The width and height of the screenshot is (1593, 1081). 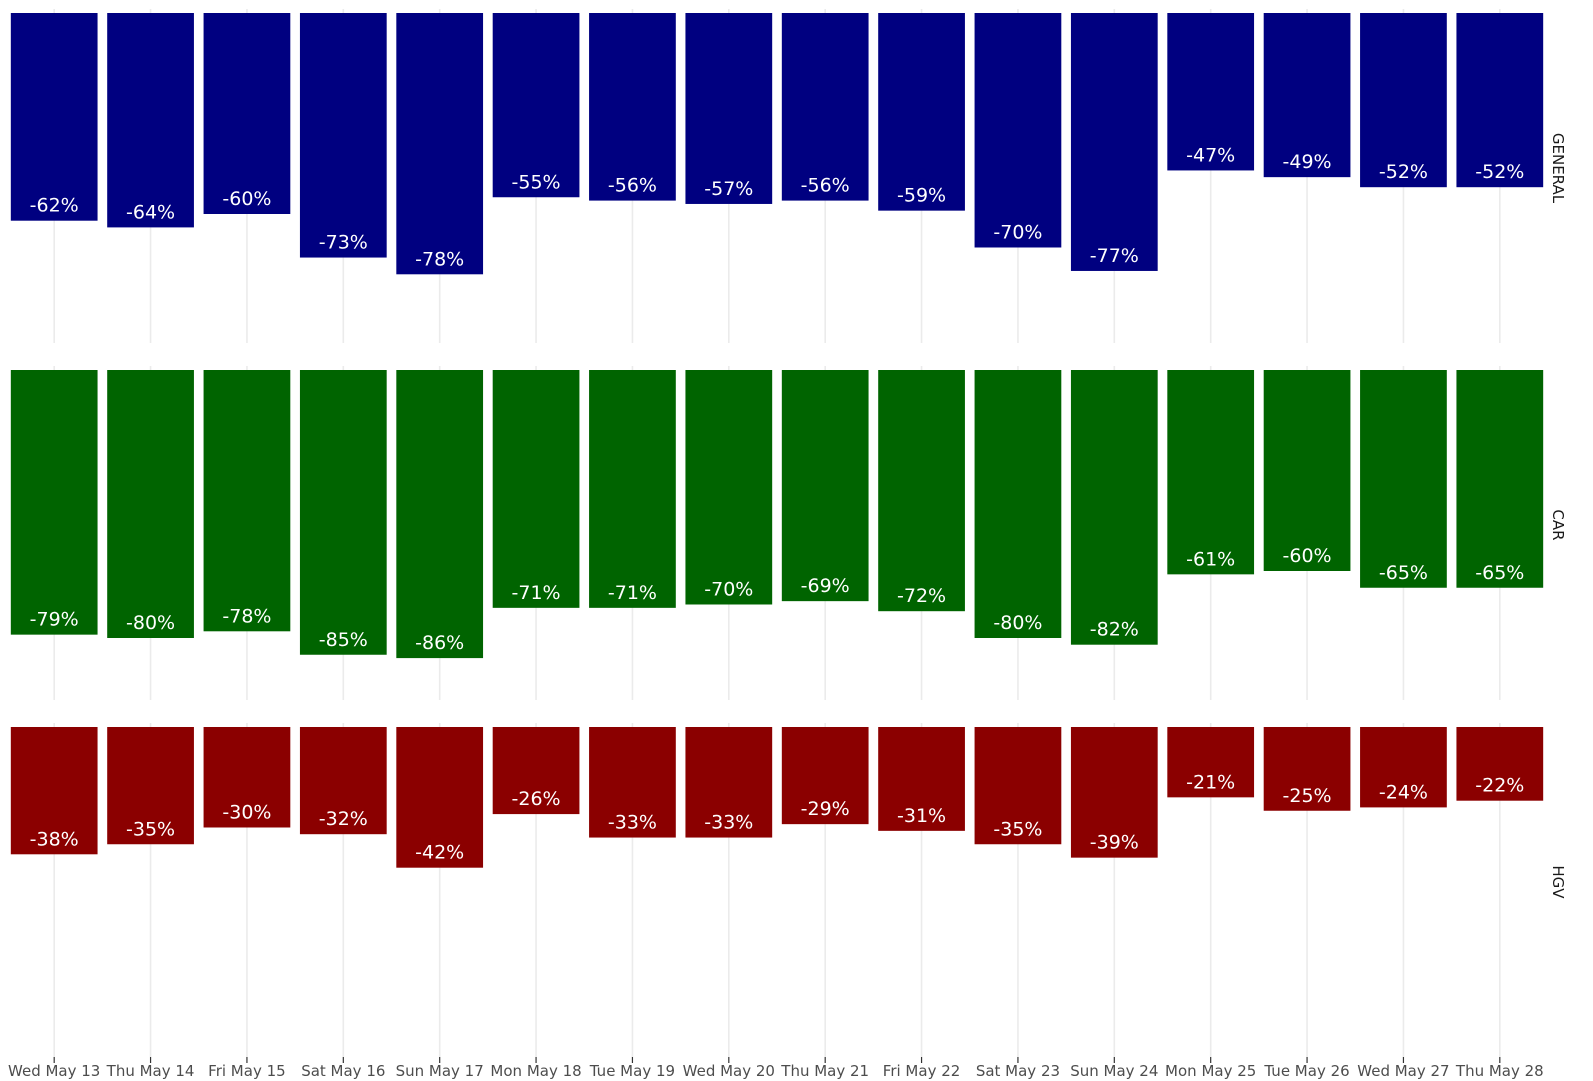 I want to click on bar-value-label: -86%, so click(x=439, y=643).